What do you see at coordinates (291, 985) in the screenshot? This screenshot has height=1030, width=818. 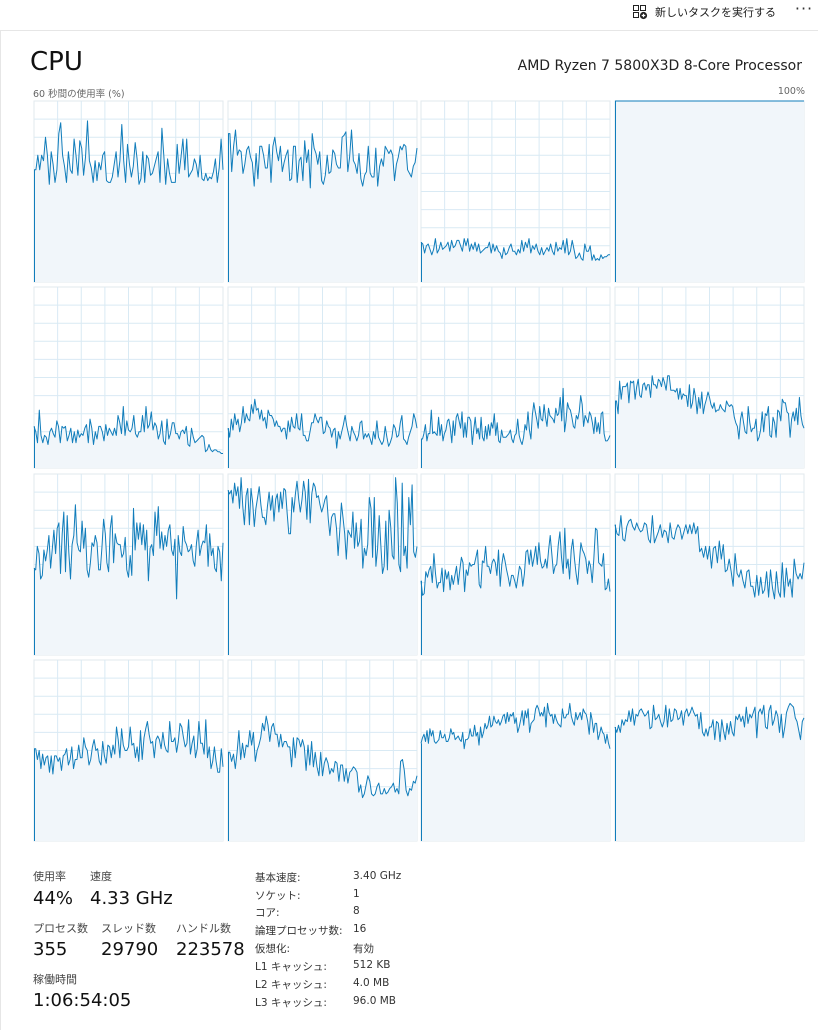 I see `spec-label: L2 キャッシュ:` at bounding box center [291, 985].